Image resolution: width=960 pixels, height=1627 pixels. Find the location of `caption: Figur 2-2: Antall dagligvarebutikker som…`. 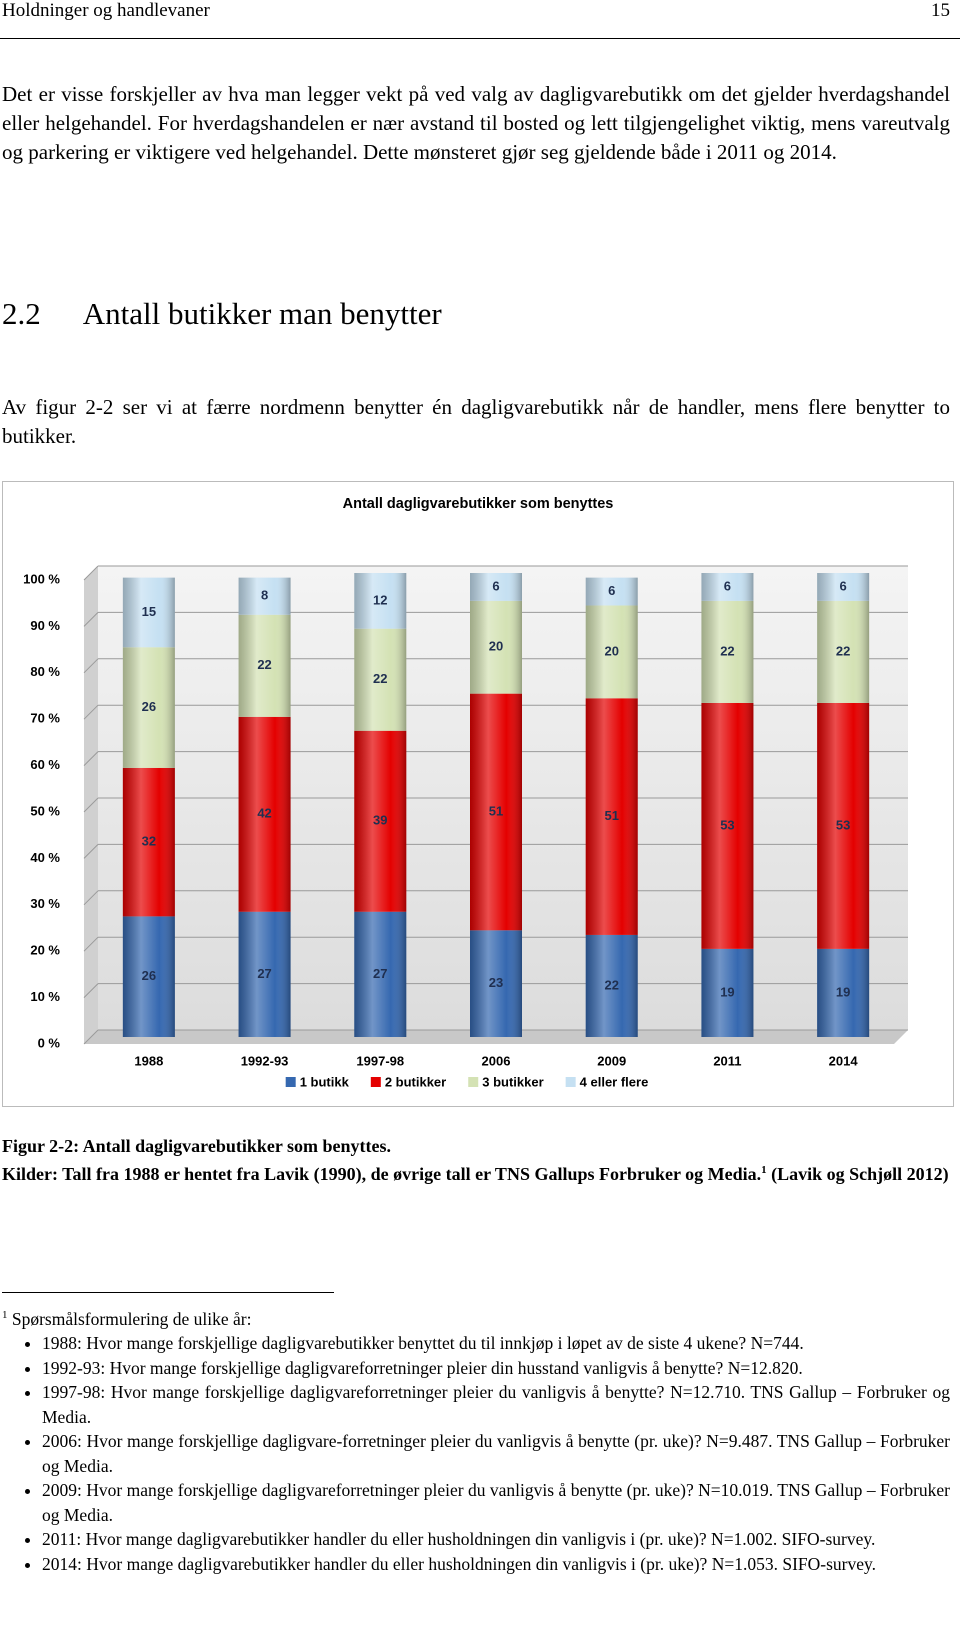

caption: Figur 2-2: Antall dagligvarebutikker som… is located at coordinates (476, 1160).